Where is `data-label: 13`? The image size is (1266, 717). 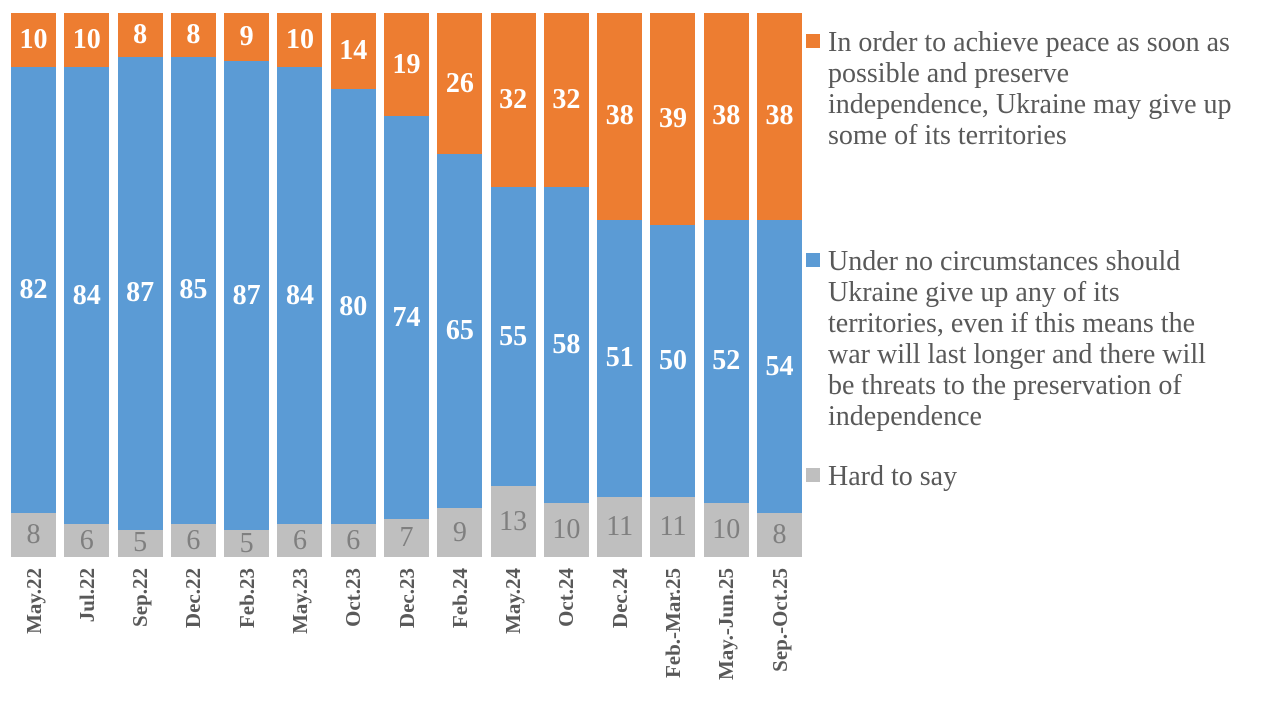 data-label: 13 is located at coordinates (513, 521).